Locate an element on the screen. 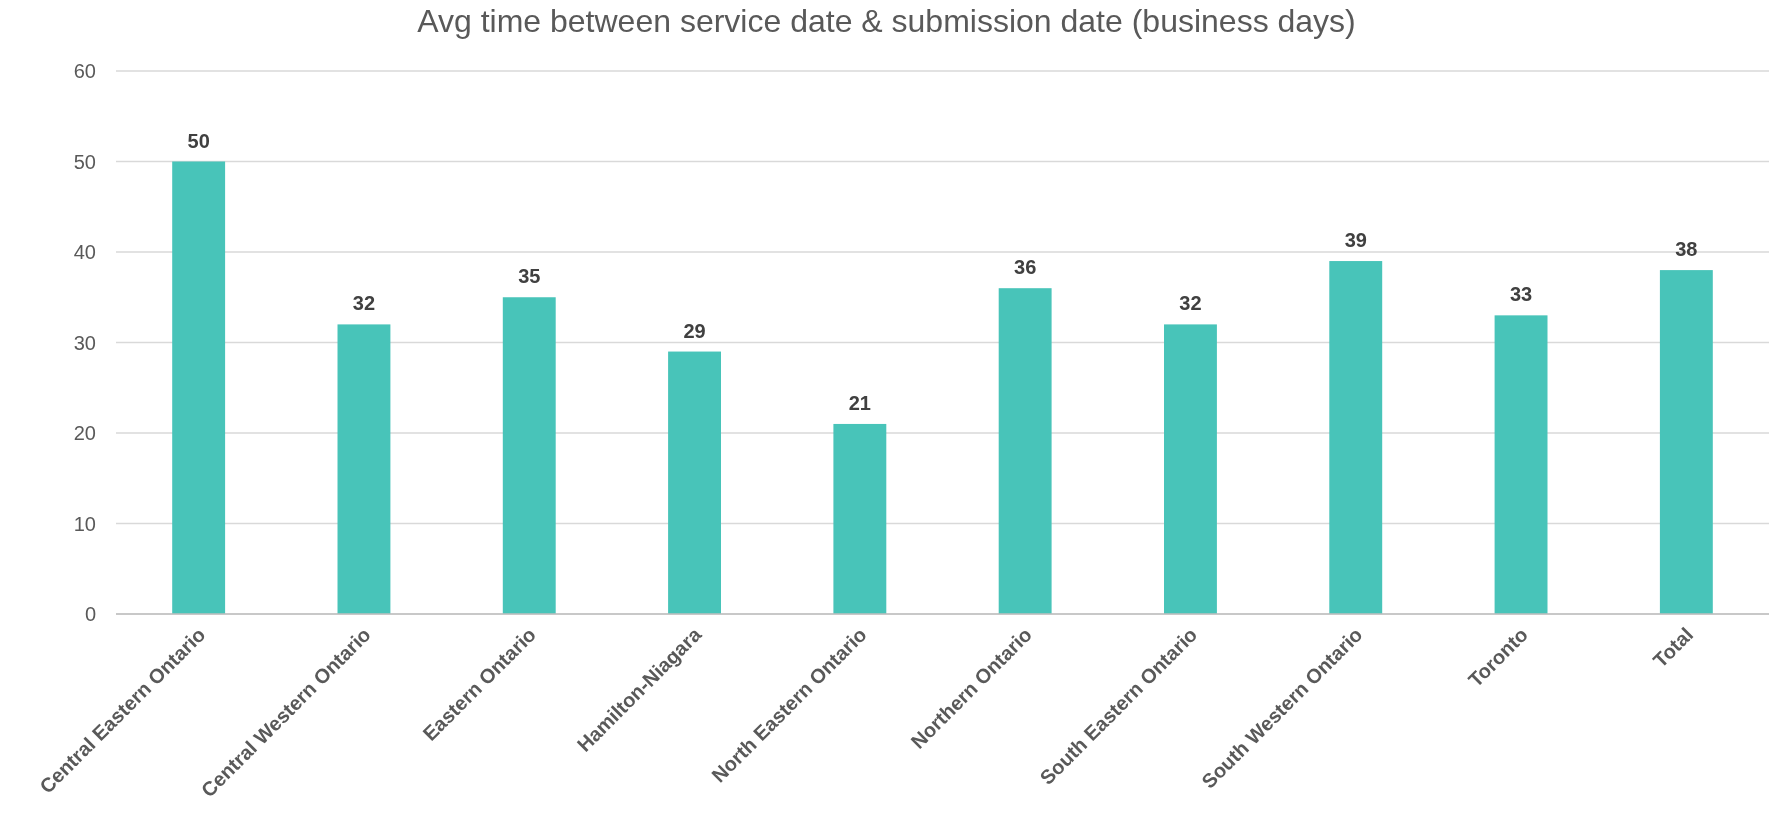  y-tick-label: 60 is located at coordinates (84, 71).